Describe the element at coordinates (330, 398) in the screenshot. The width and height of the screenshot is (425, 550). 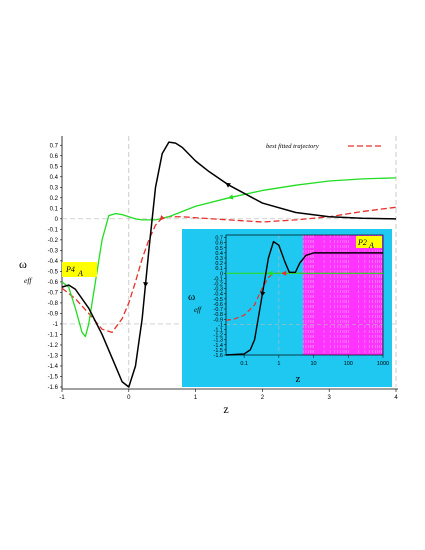
I see `x-tick-label: 3` at that location.